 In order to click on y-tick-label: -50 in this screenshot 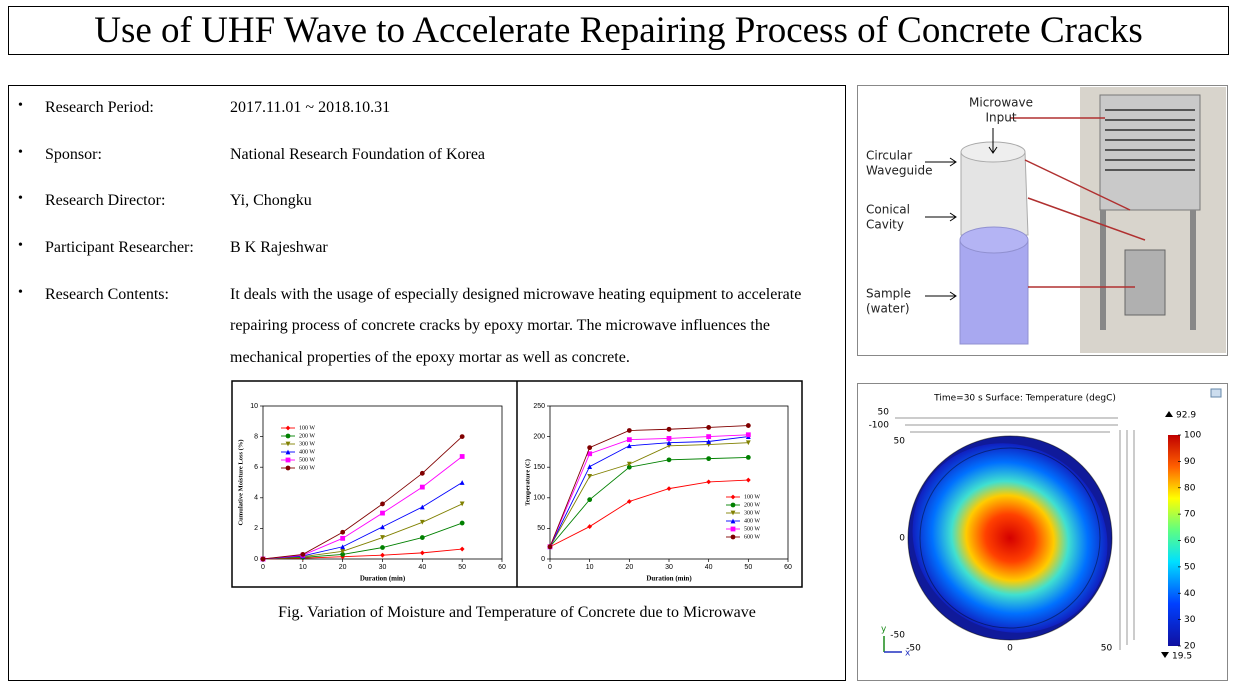, I will do `click(897, 636)`.